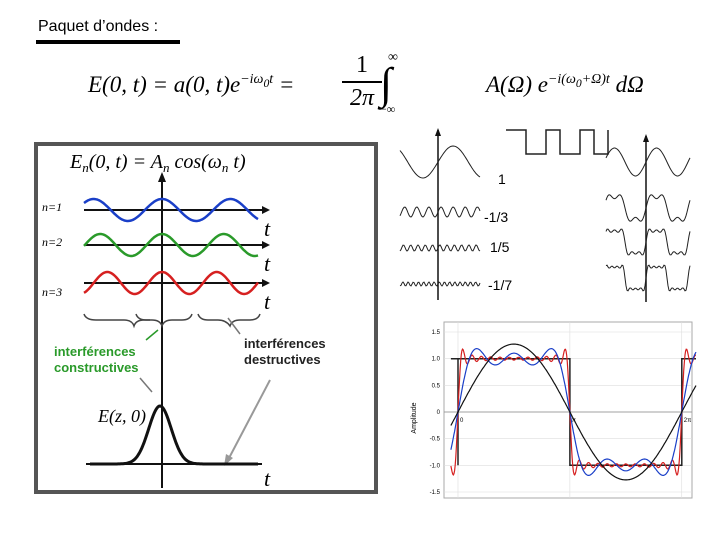 This screenshot has width=720, height=540. What do you see at coordinates (687, 421) in the screenshot?
I see `xtick: 2π` at bounding box center [687, 421].